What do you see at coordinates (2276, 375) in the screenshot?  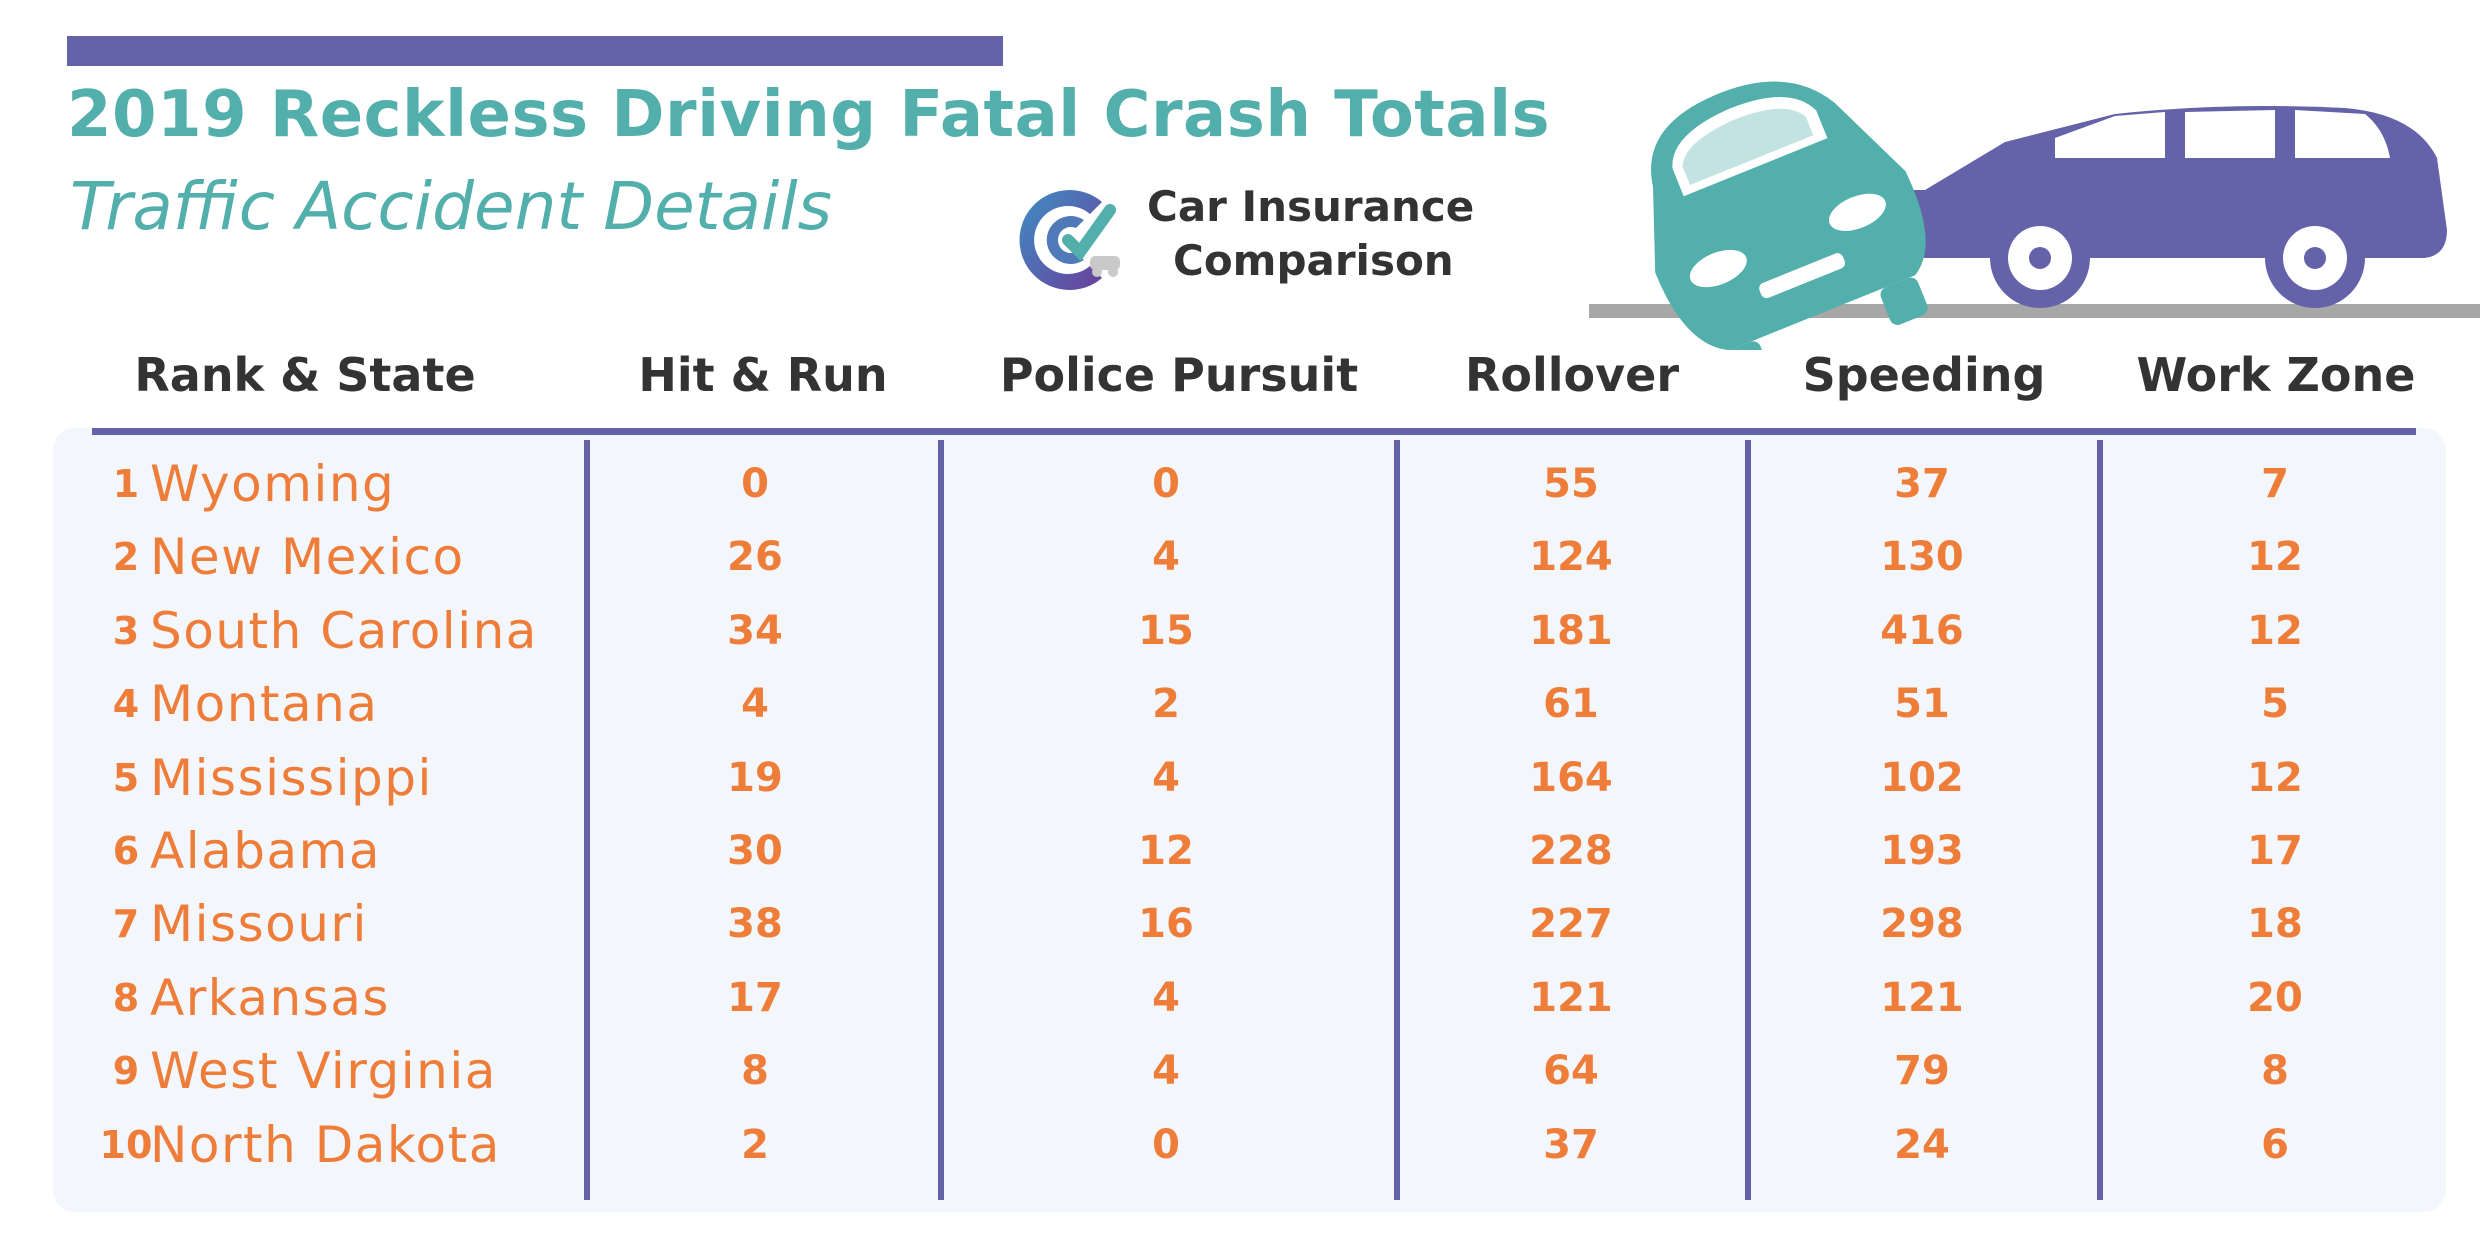 I see `column-header-work-zone: Work Zone` at bounding box center [2276, 375].